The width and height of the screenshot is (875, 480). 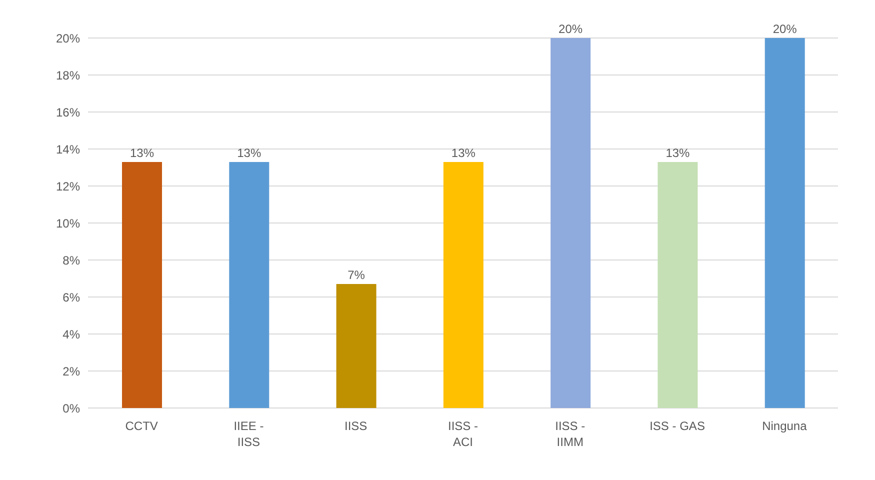 I want to click on x-tick-label: IISS - IIMM, so click(x=570, y=434).